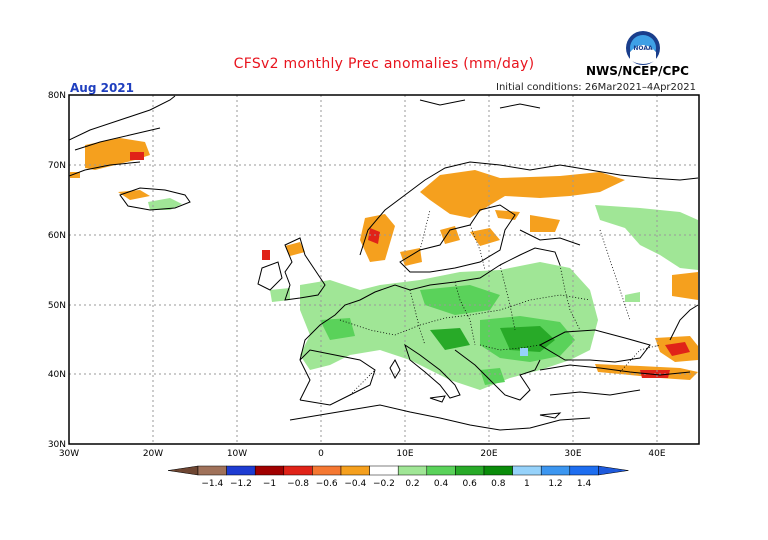 This screenshot has height=540, width=768. Describe the element at coordinates (656, 454) in the screenshot. I see `lon-label: 40E` at that location.